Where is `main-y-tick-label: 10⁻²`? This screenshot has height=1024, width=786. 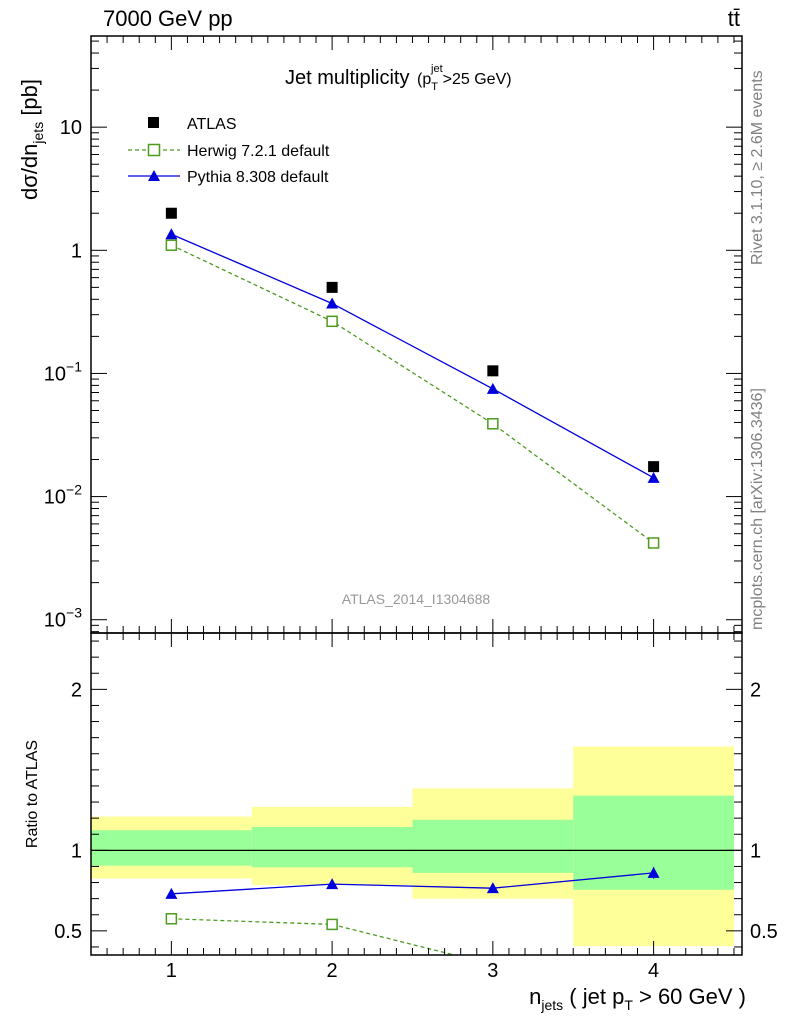 main-y-tick-label: 10⁻² is located at coordinates (63, 495).